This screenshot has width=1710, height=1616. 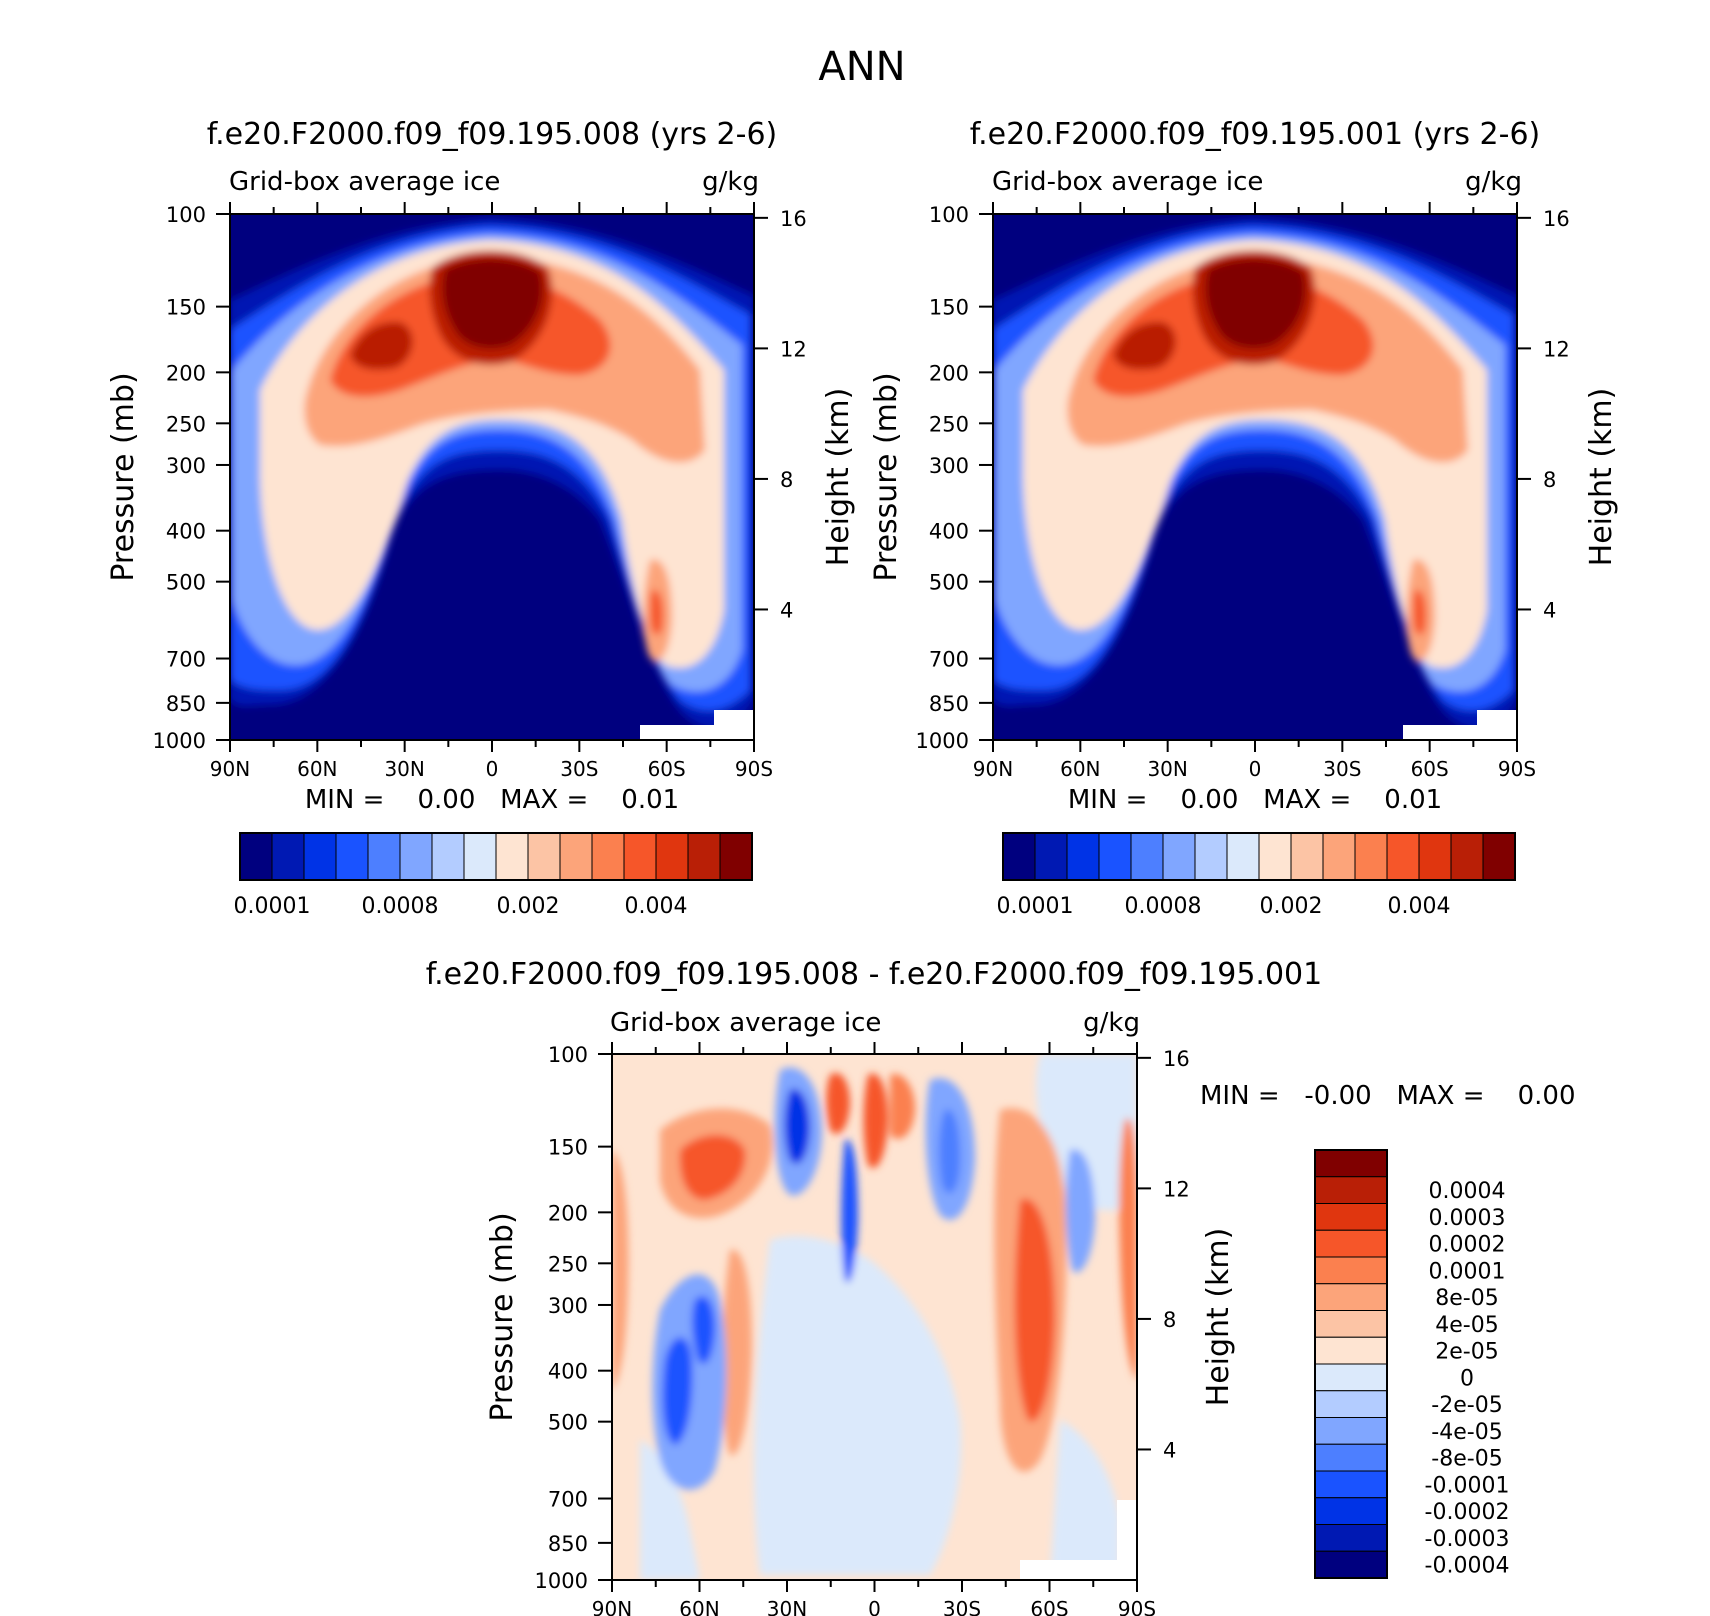 What do you see at coordinates (670, 1510) in the screenshot?
I see `panel-3-light-blue-lower-left` at bounding box center [670, 1510].